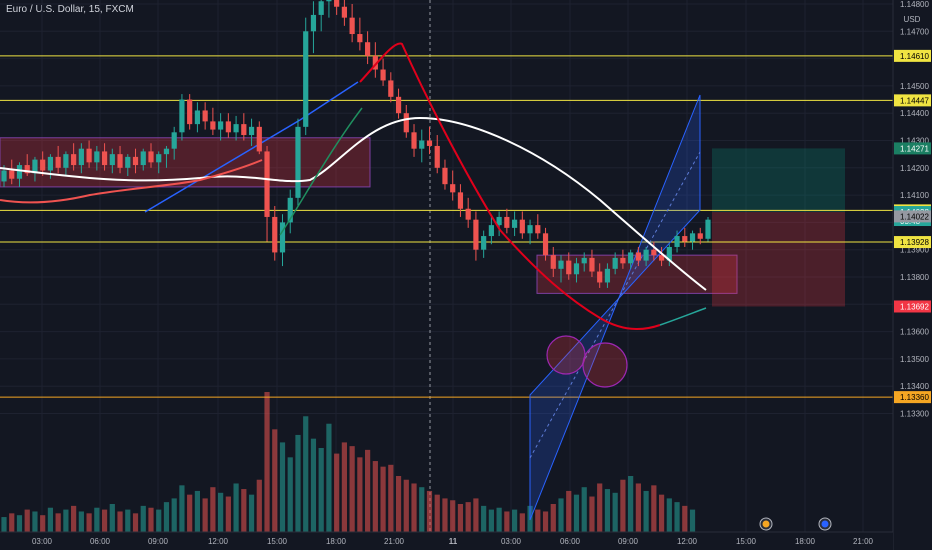  What do you see at coordinates (70, 9) in the screenshot?
I see `chart-title: Euro / U.S. Dollar, 15, FXCM` at bounding box center [70, 9].